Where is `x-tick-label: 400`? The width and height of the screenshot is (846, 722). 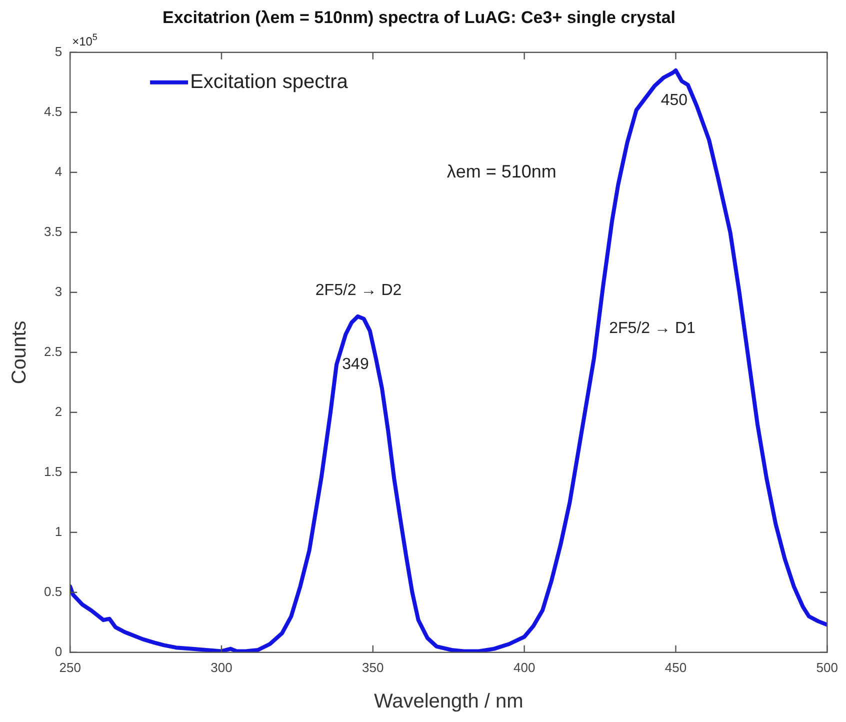
x-tick-label: 400 is located at coordinates (524, 667).